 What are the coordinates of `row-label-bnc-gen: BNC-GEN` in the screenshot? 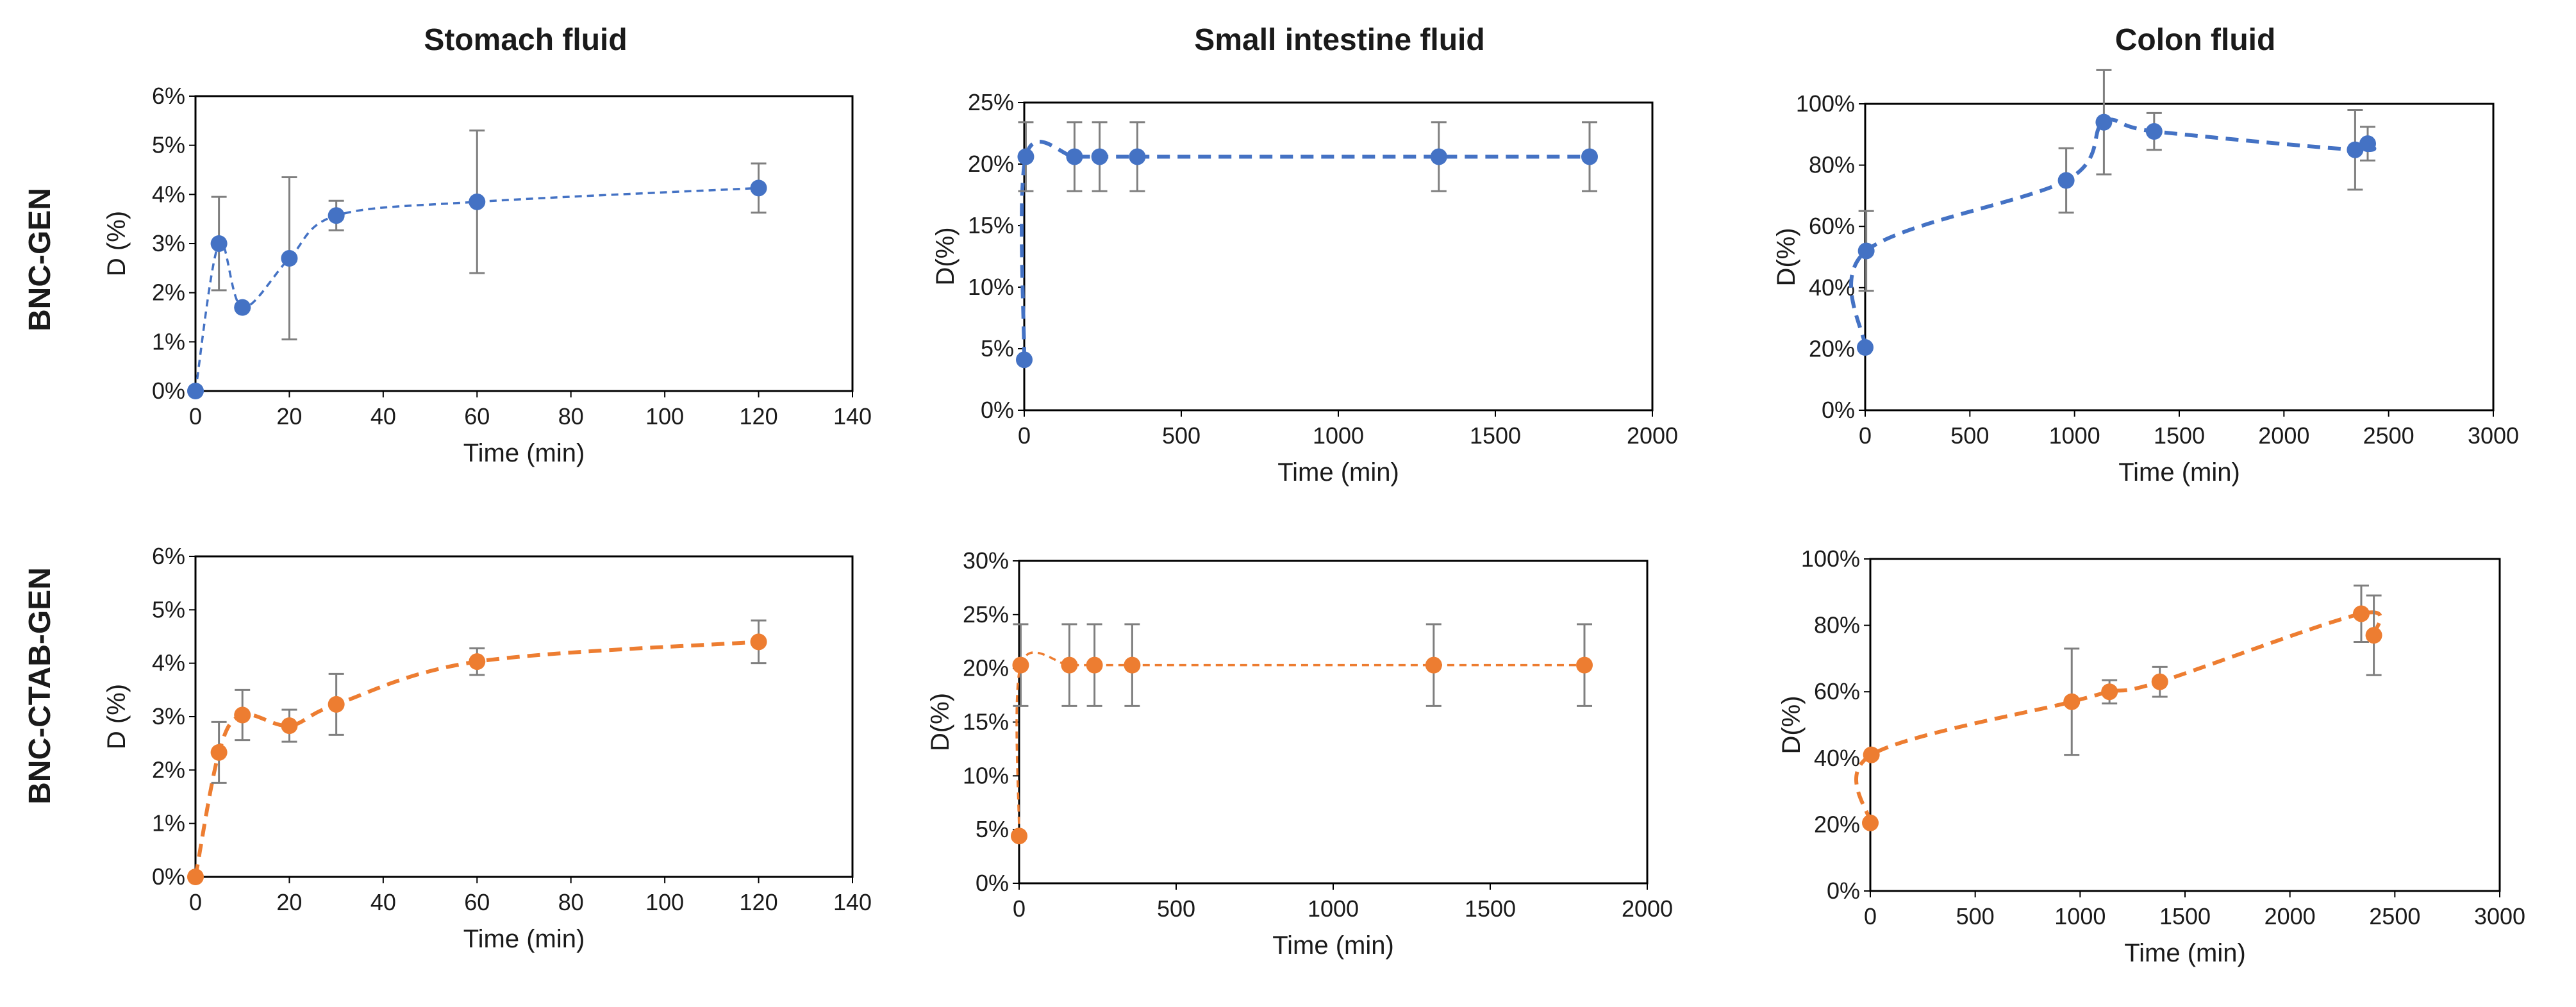 It's located at (40, 259).